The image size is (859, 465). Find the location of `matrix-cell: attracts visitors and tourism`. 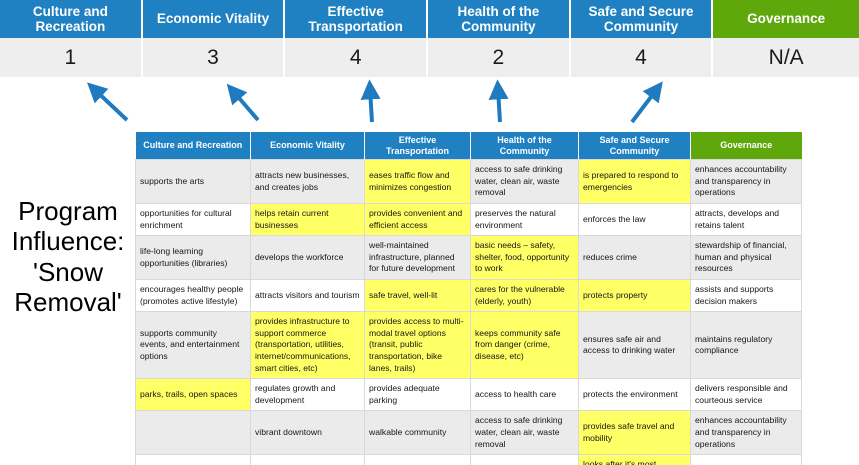

matrix-cell: attracts visitors and tourism is located at coordinates (307, 295).